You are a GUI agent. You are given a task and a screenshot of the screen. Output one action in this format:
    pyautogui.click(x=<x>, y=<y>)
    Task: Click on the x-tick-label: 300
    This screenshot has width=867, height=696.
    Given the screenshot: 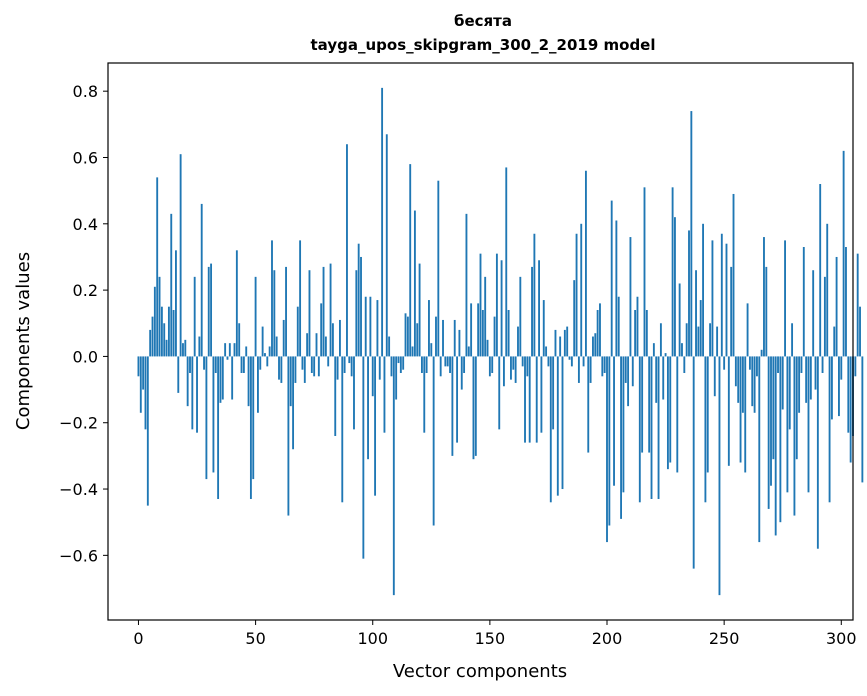 What is the action you would take?
    pyautogui.click(x=841, y=638)
    